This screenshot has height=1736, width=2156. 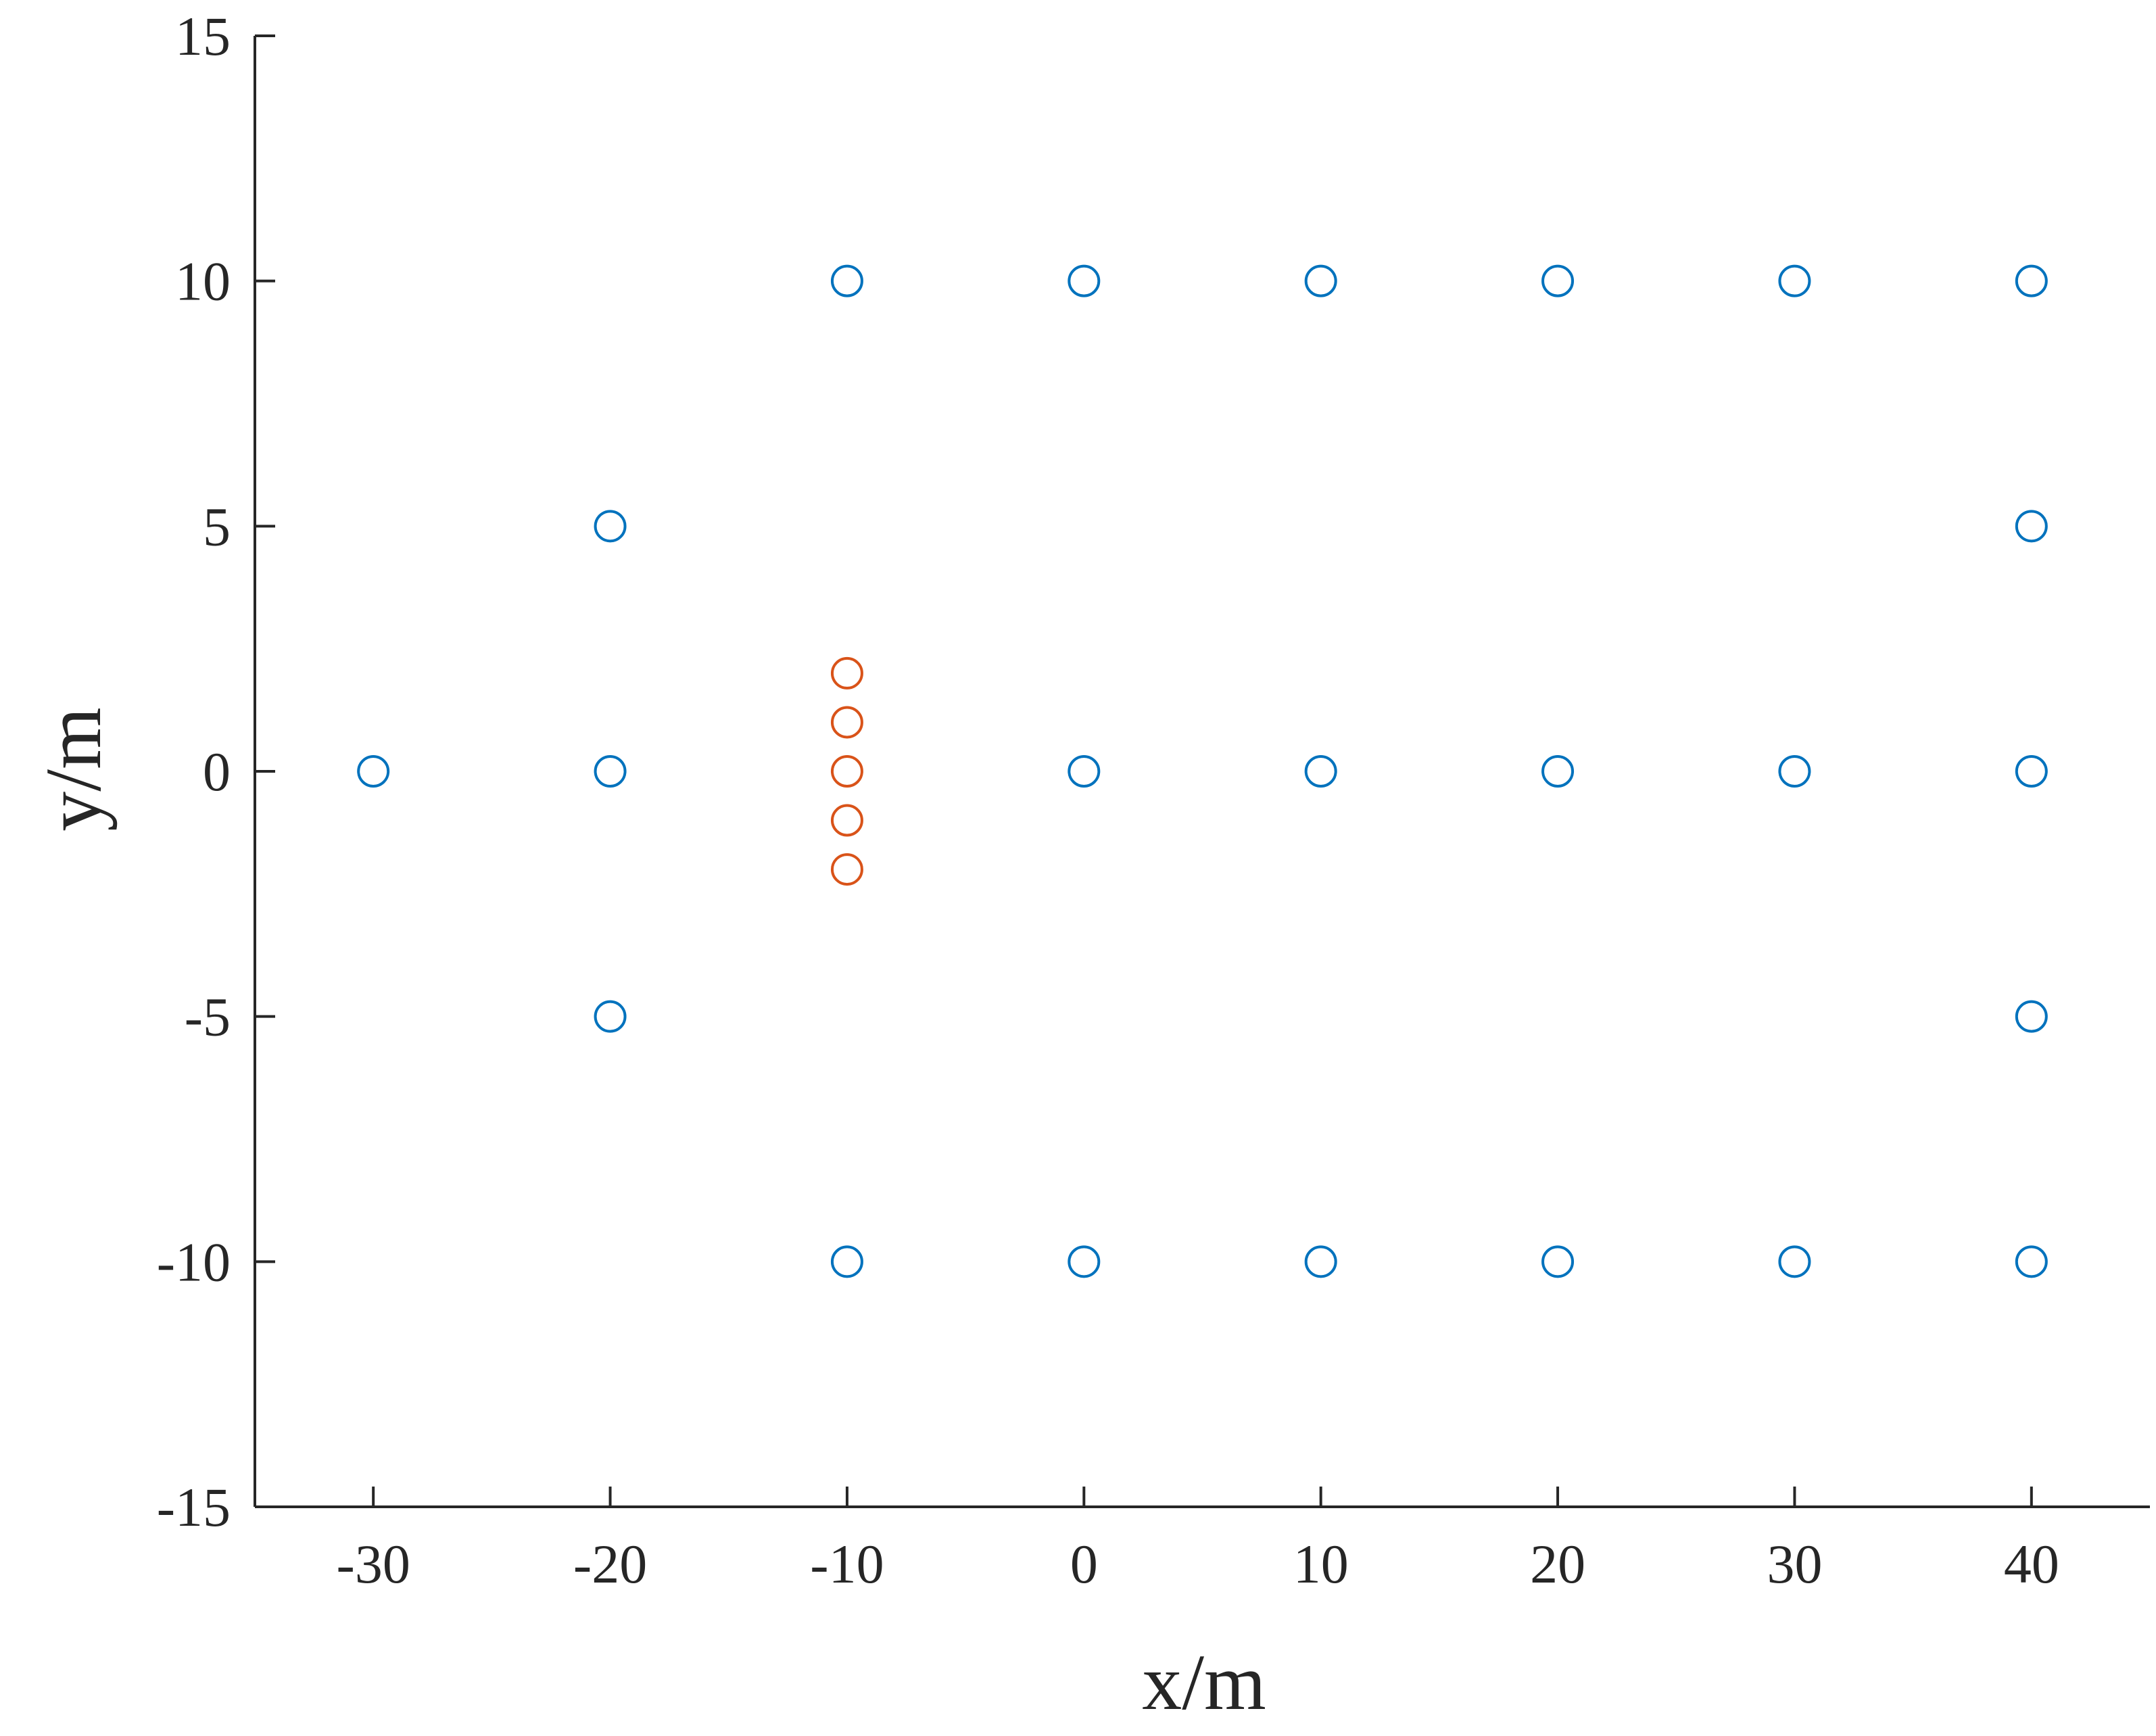 What do you see at coordinates (1198, 1541) in the screenshot?
I see `x-axis-ticks: -30 -20 -10 0 10 20 30 40` at bounding box center [1198, 1541].